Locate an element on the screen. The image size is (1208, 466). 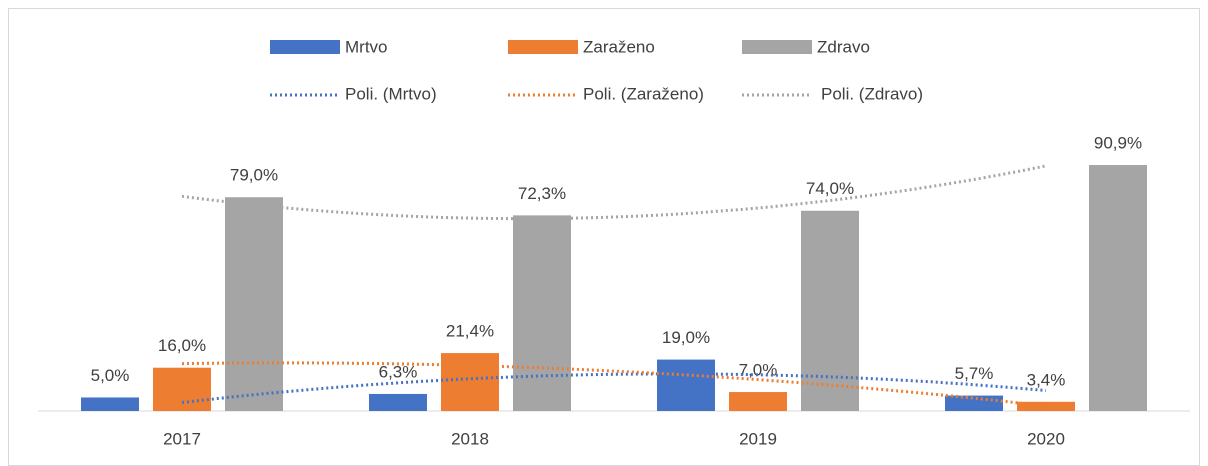
x-tick-label: 2020 is located at coordinates (1046, 438).